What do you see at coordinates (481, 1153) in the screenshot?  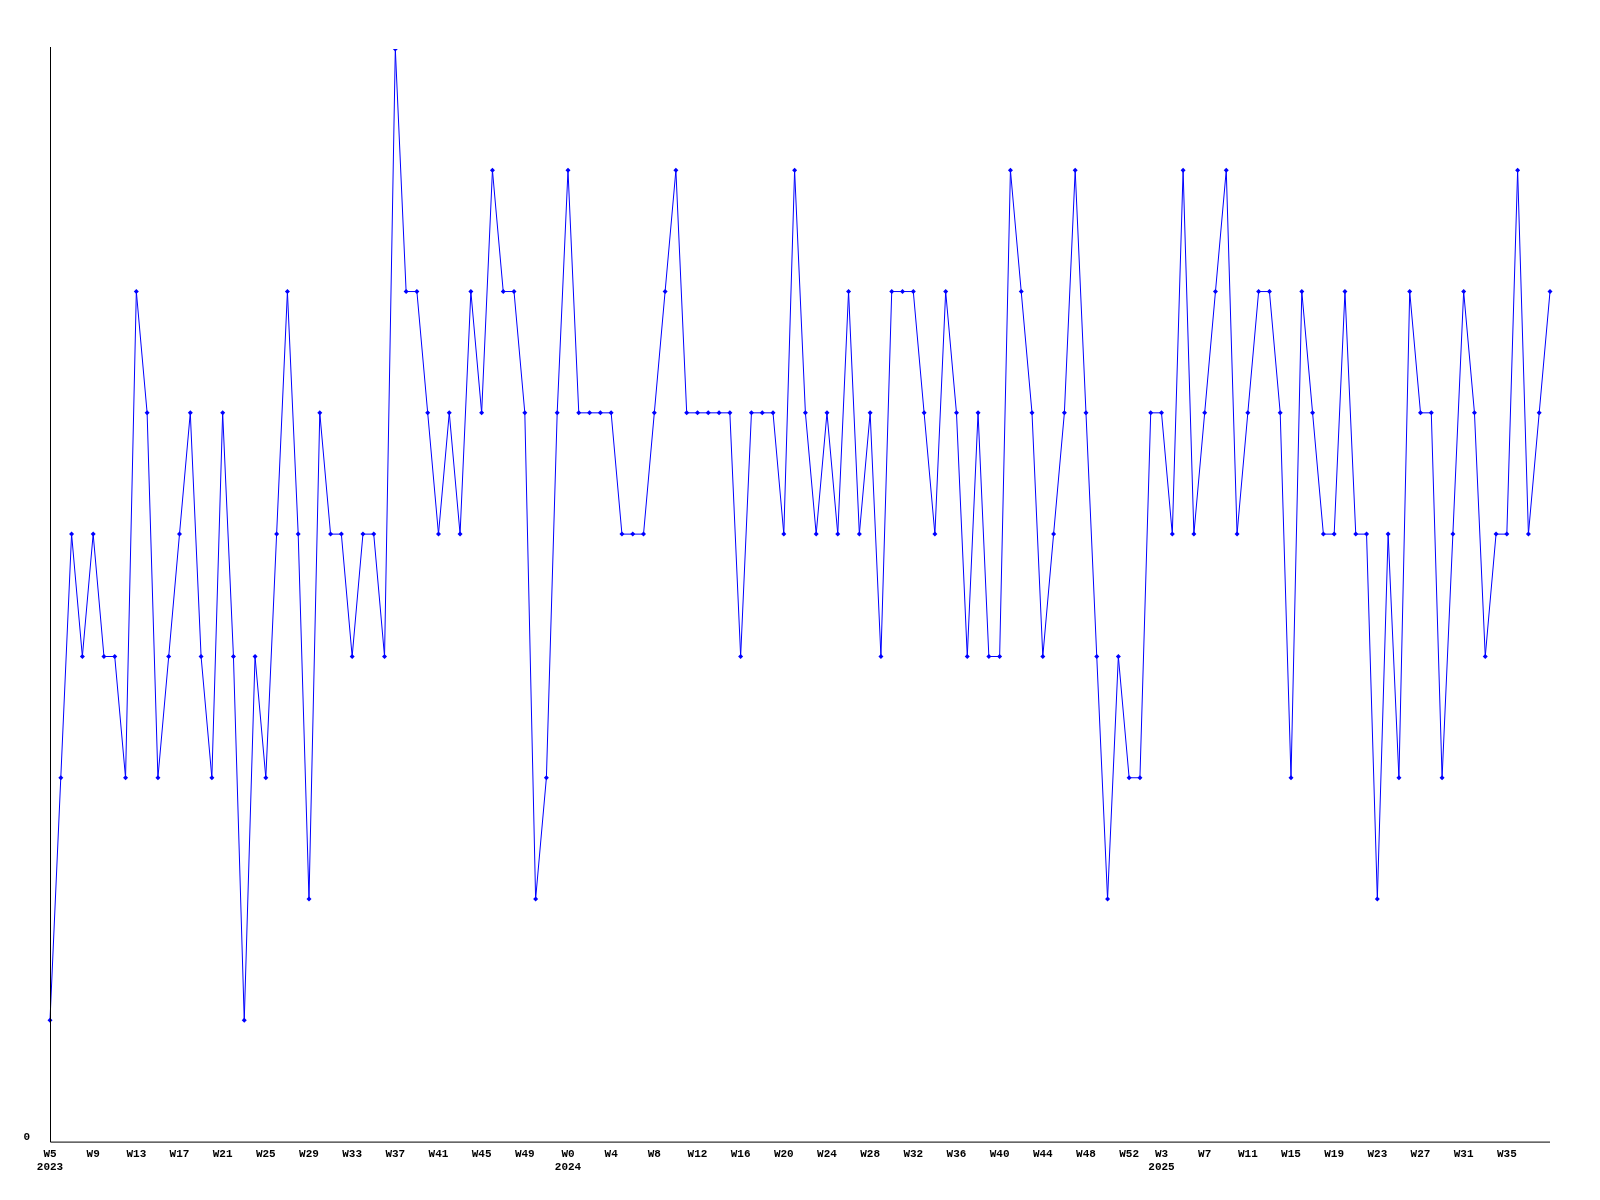 I see `x-tick-label: W45` at bounding box center [481, 1153].